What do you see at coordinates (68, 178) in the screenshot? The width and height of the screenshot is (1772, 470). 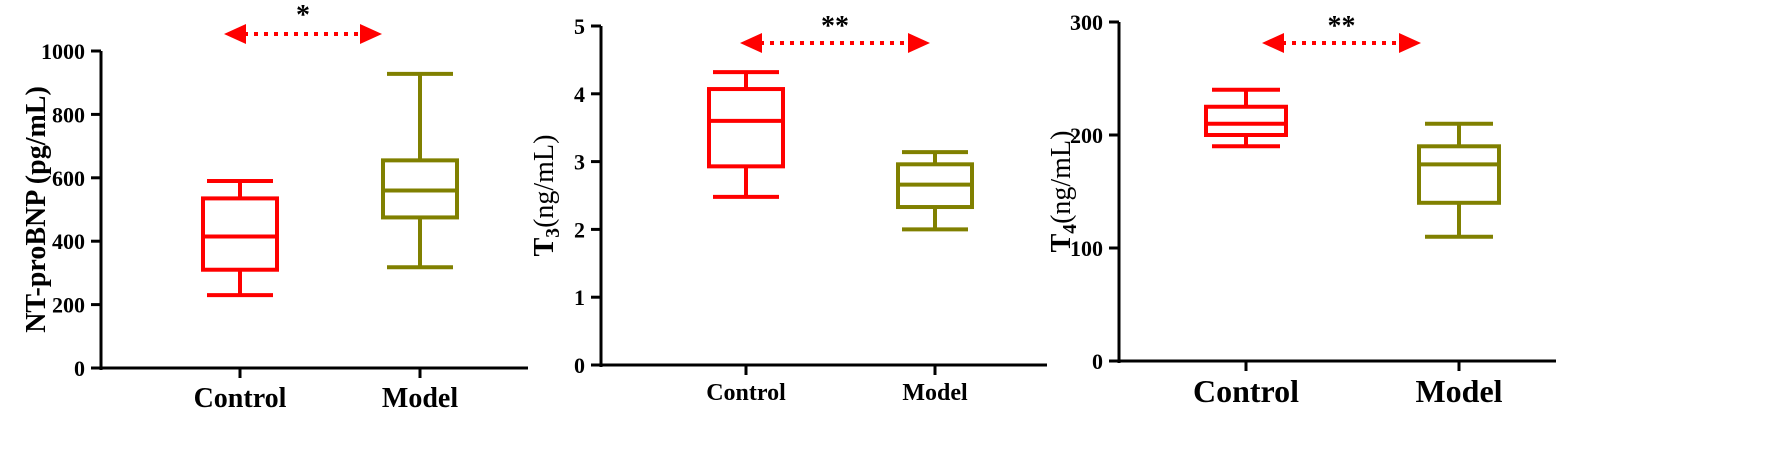 I see `y-tick-label: 600` at bounding box center [68, 178].